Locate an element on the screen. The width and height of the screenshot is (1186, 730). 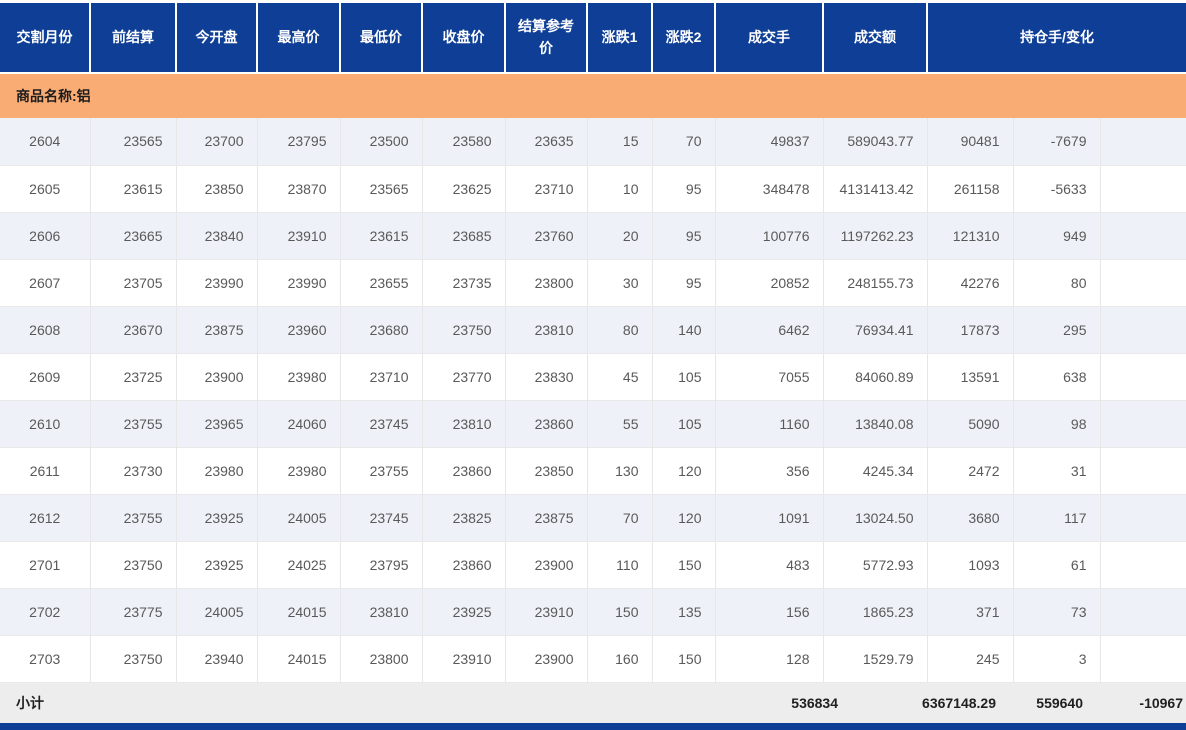
close-price-cell: 23925 is located at coordinates (464, 612).